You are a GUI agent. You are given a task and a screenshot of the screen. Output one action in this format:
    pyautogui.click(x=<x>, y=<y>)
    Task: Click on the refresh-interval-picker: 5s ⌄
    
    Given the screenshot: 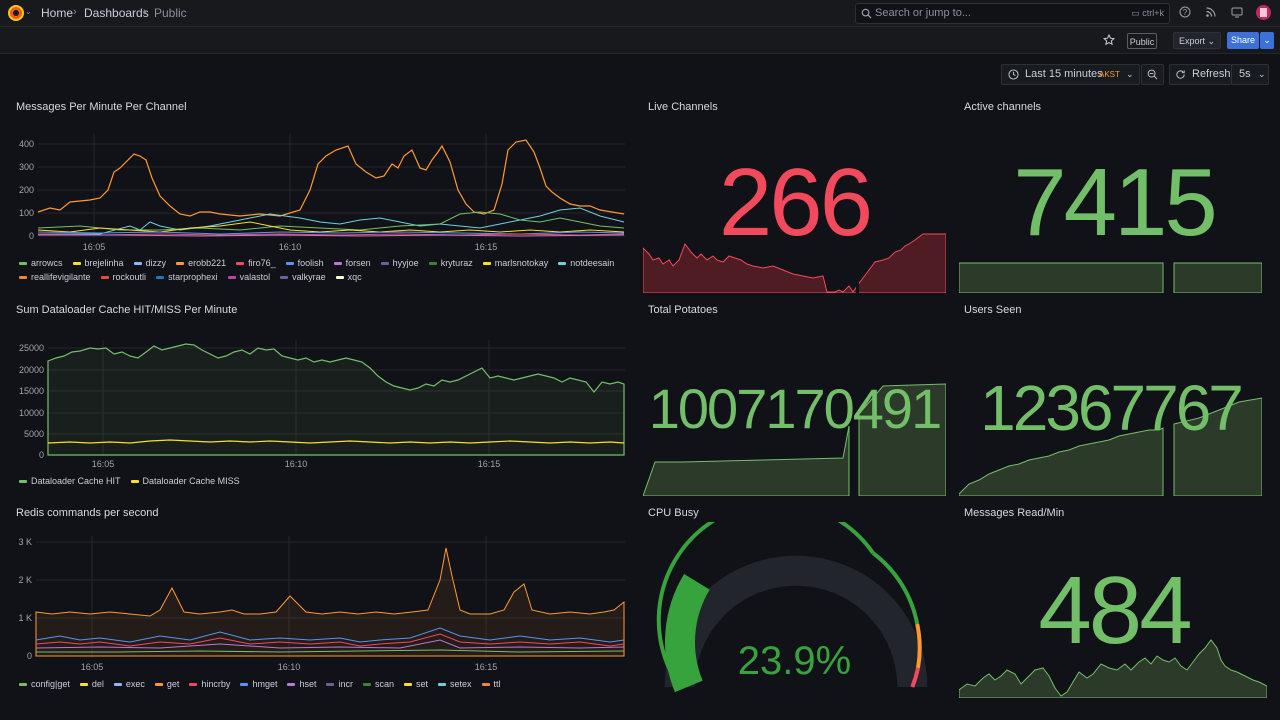 What is the action you would take?
    pyautogui.click(x=1250, y=74)
    